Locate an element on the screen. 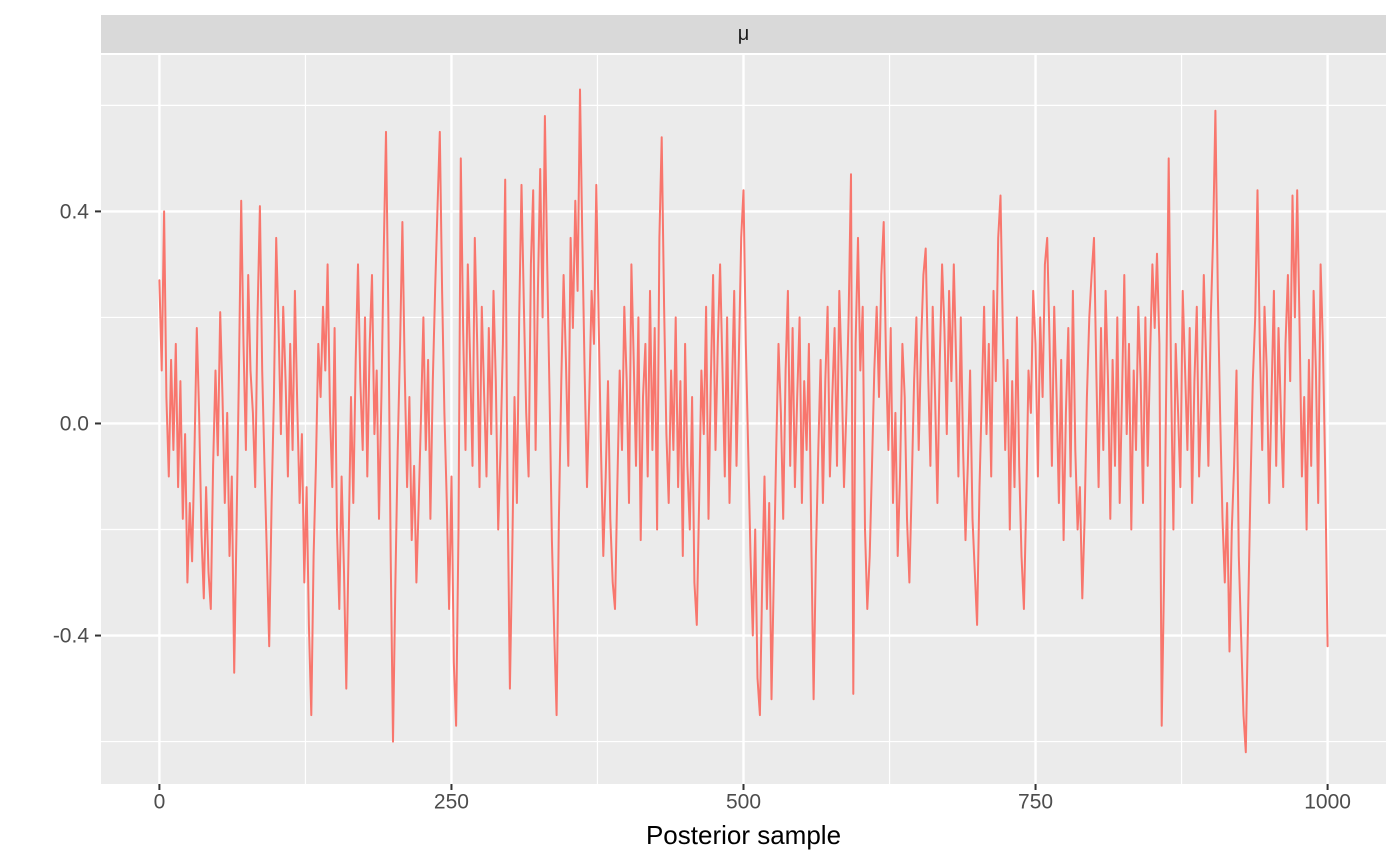  x-tick-label: 1000 is located at coordinates (1327, 801).